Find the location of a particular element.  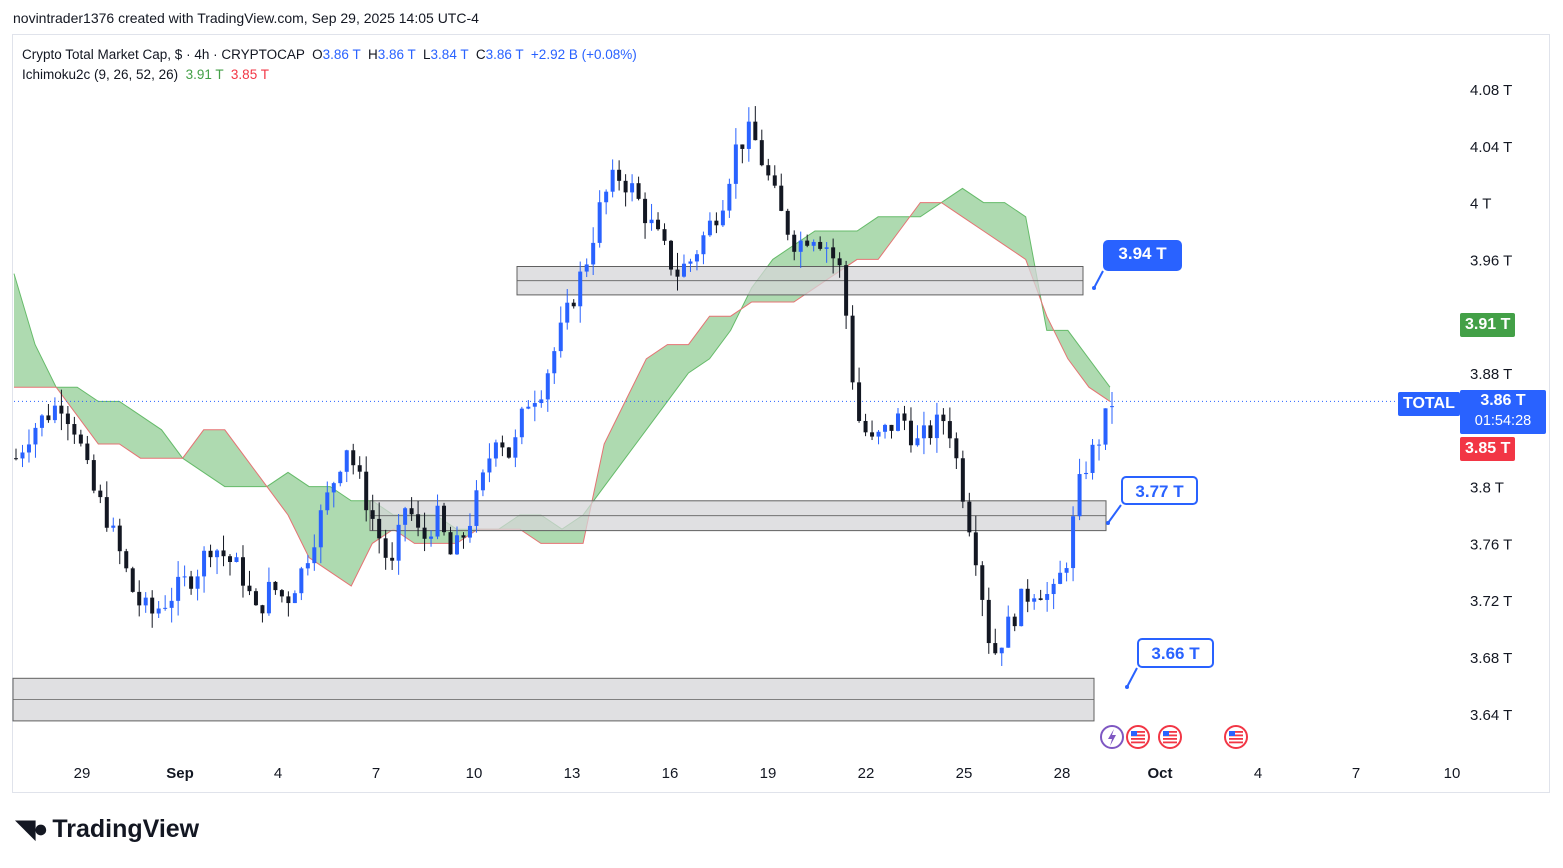

legend-low-value: 3.84 T is located at coordinates (449, 54).